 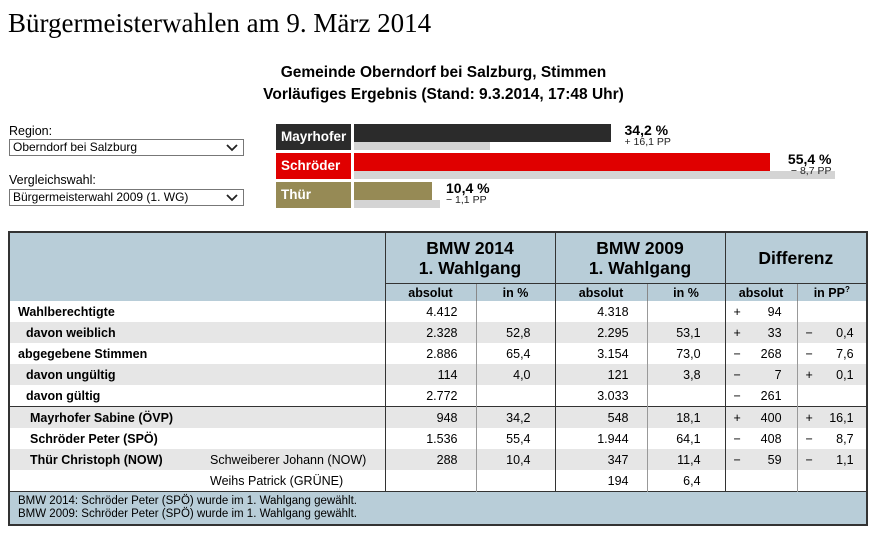 What do you see at coordinates (761, 459) in the screenshot?
I see `cell-abs-diff: −59` at bounding box center [761, 459].